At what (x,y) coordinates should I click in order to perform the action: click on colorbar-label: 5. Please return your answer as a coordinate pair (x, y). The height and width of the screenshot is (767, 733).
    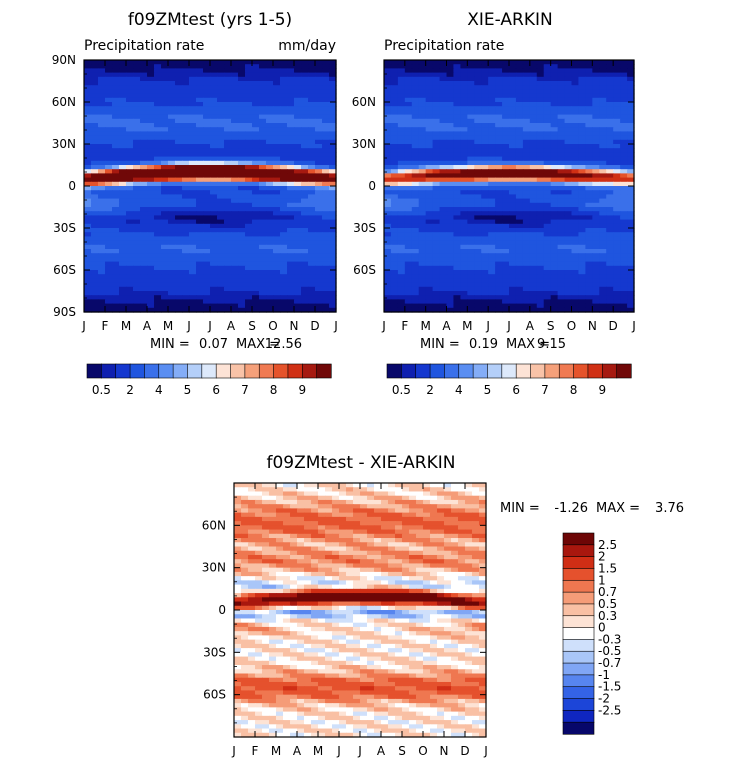
    Looking at the image, I should click on (488, 390).